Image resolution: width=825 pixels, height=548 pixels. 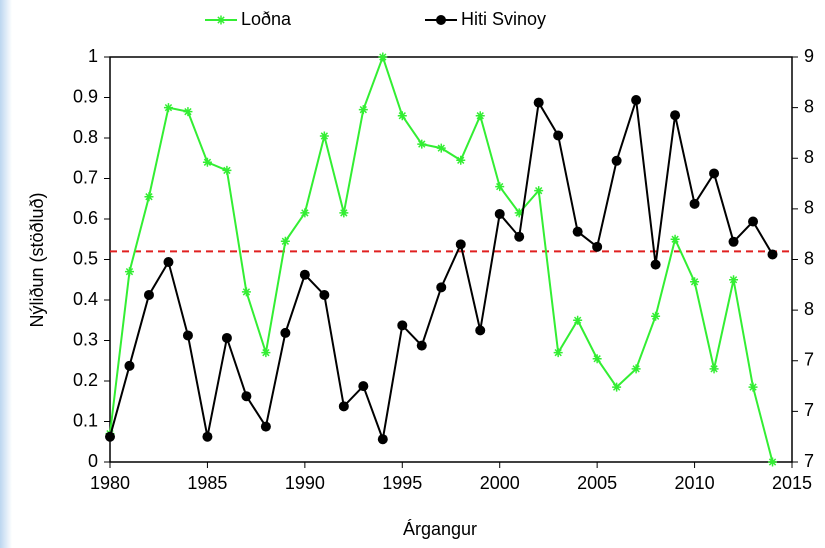 What do you see at coordinates (809, 56) in the screenshot?
I see `y2-tick-label: 9` at bounding box center [809, 56].